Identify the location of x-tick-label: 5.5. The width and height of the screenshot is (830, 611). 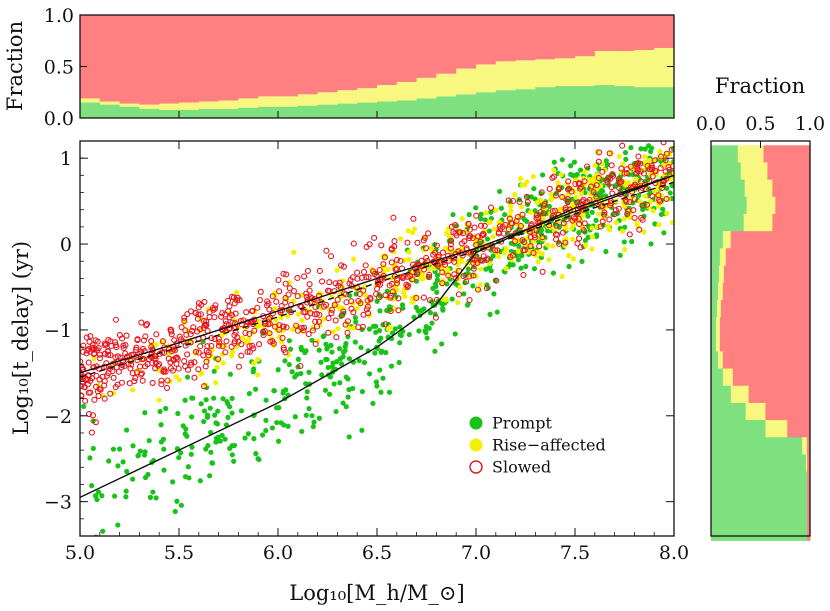
(179, 553).